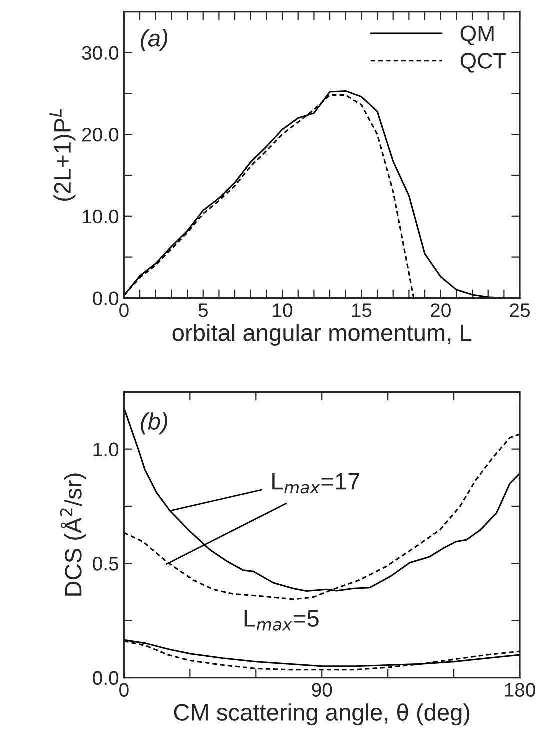 Image resolution: width=540 pixels, height=740 pixels. Describe the element at coordinates (73, 535) in the screenshot. I see `y-axis-title: DCS (Å$^{2}$/sr)` at that location.